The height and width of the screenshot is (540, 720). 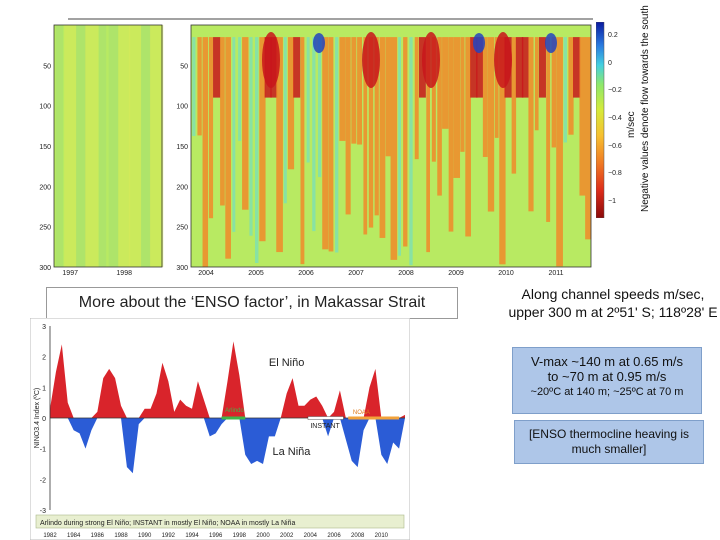 I want to click on enso-footer-band, so click(x=220, y=521).